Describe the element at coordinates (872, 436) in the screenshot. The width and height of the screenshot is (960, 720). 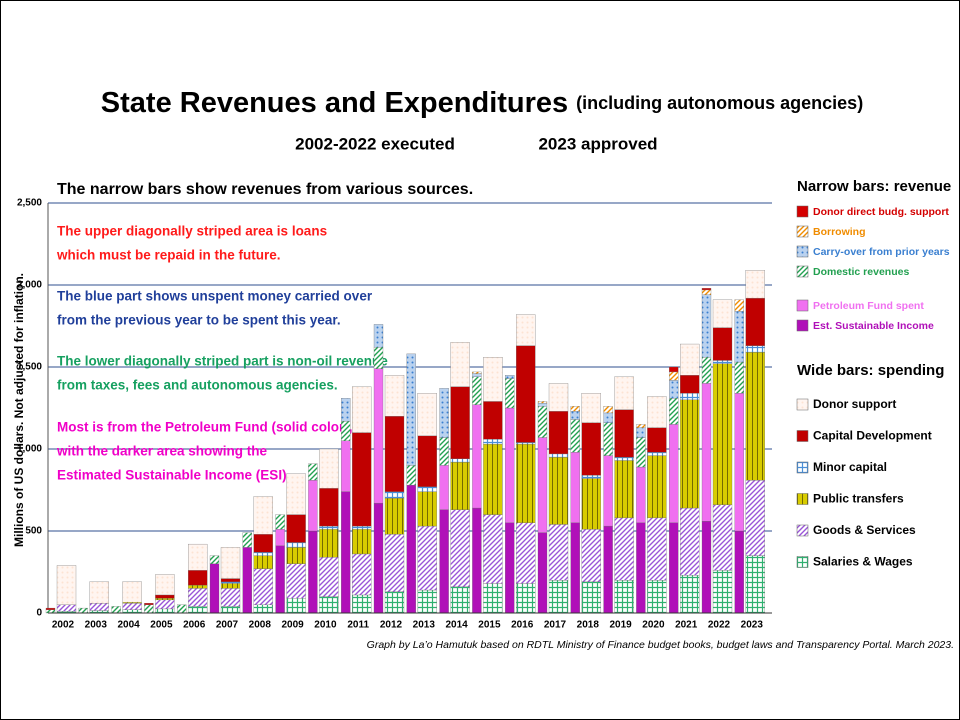
I see `legend-label: Capital Development` at that location.